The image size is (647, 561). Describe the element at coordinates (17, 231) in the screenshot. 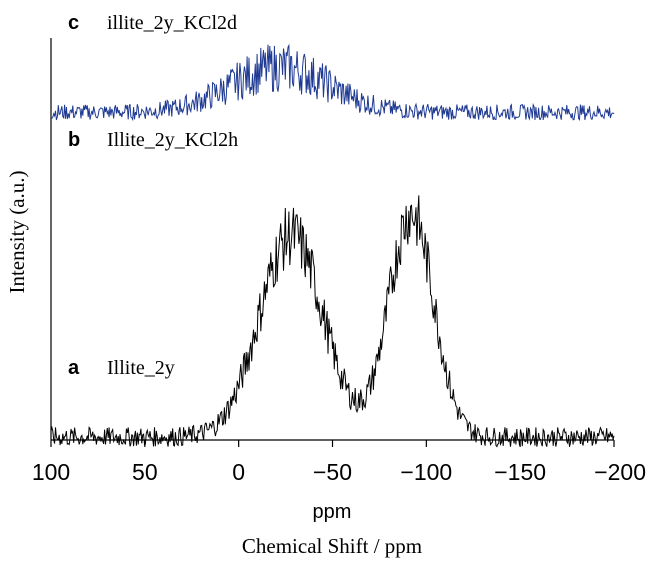

I see `y-axis-title: Intensity (a.u.)` at that location.